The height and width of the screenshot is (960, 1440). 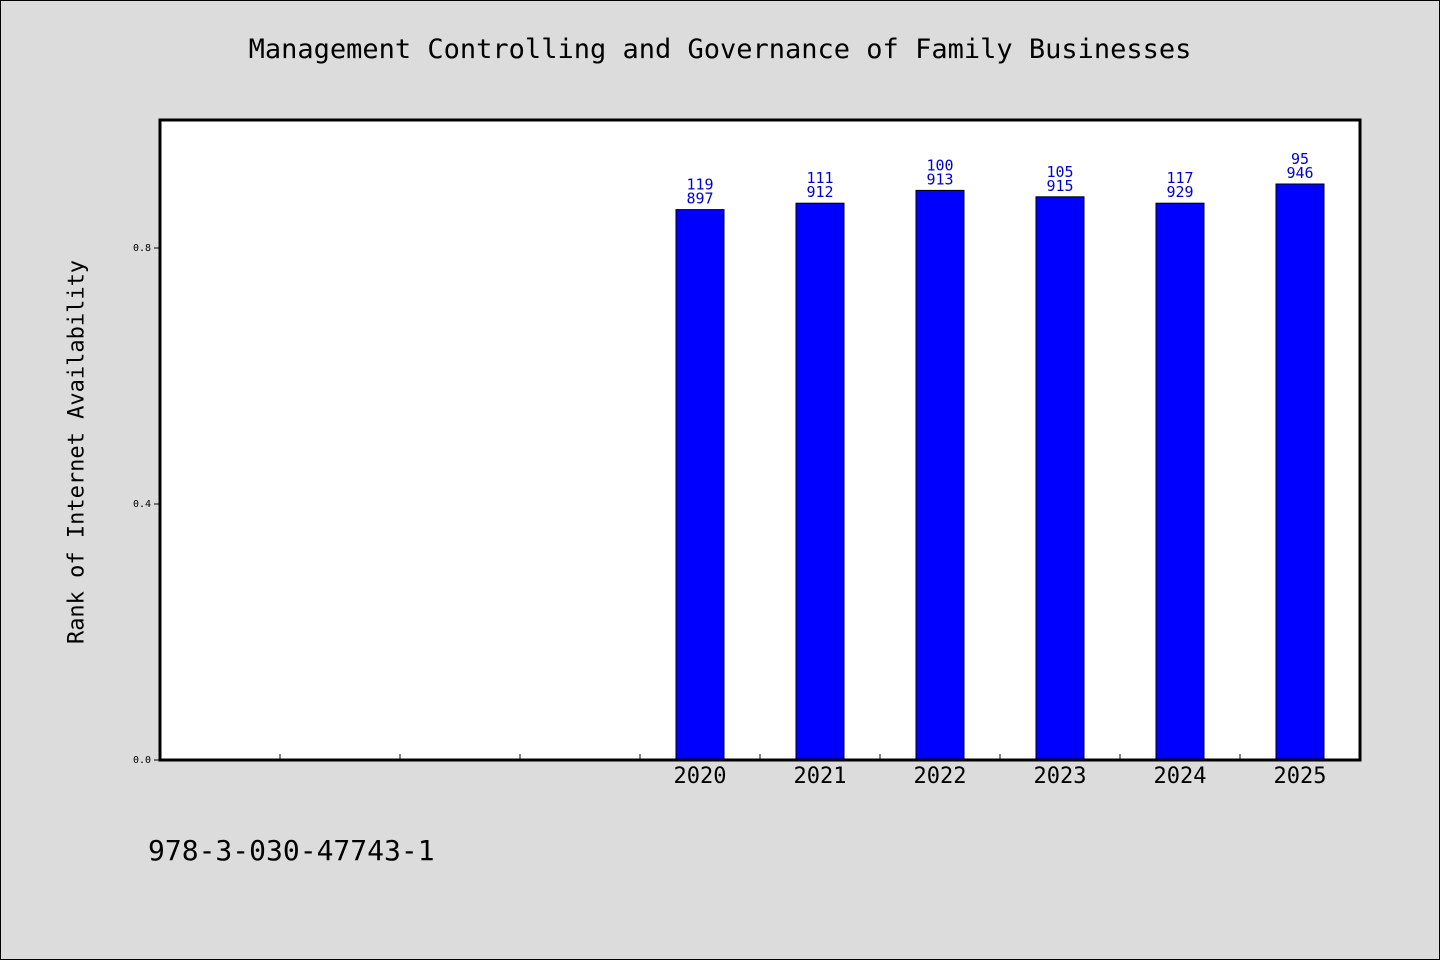 What do you see at coordinates (1059, 186) in the screenshot?
I see `bar-label-bottom-2023: 915` at bounding box center [1059, 186].